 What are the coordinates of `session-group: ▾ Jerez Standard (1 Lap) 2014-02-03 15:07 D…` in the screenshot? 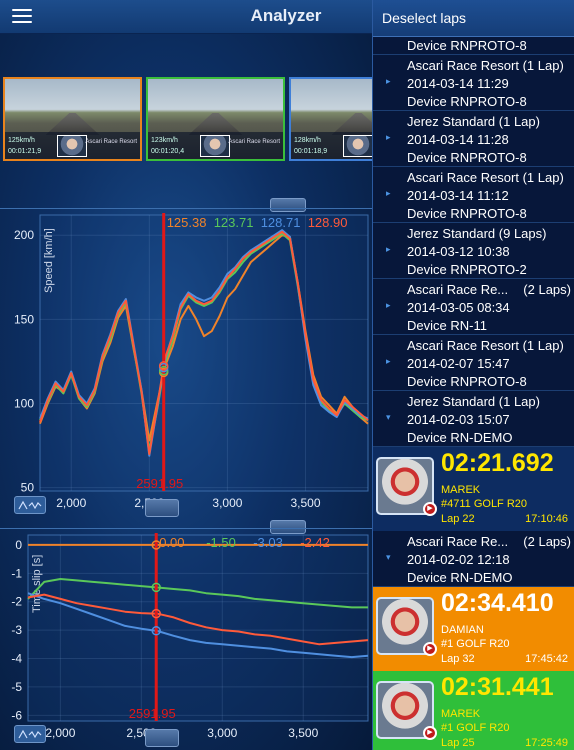 It's located at (473, 419).